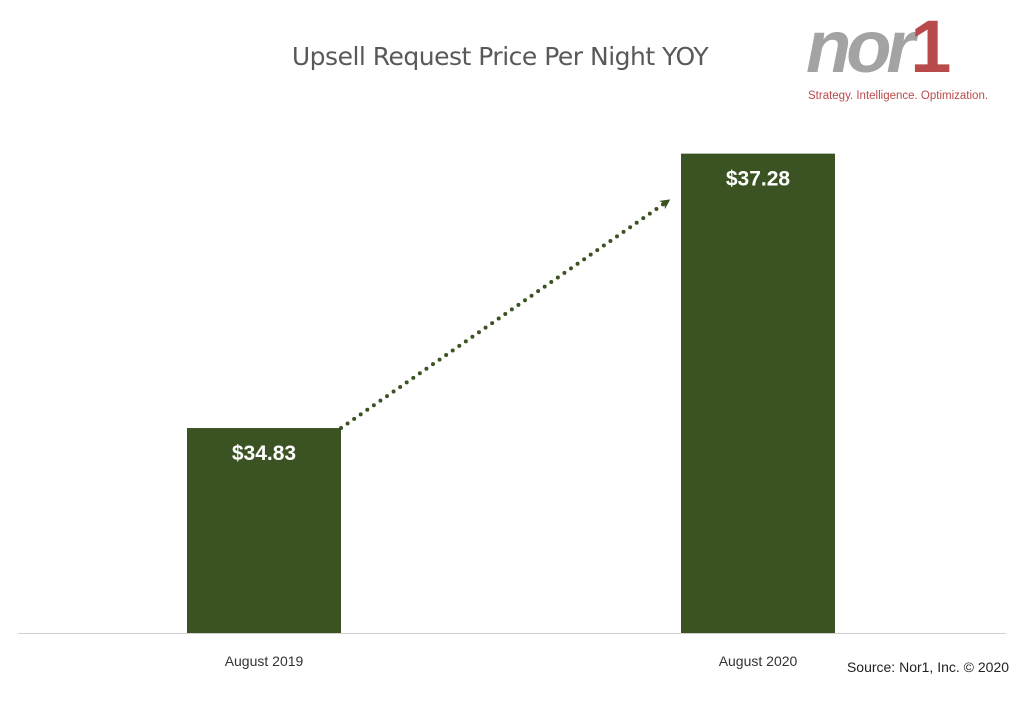 Image resolution: width=1024 pixels, height=706 pixels. What do you see at coordinates (878, 46) in the screenshot?
I see `logo-wordmark: nor1` at bounding box center [878, 46].